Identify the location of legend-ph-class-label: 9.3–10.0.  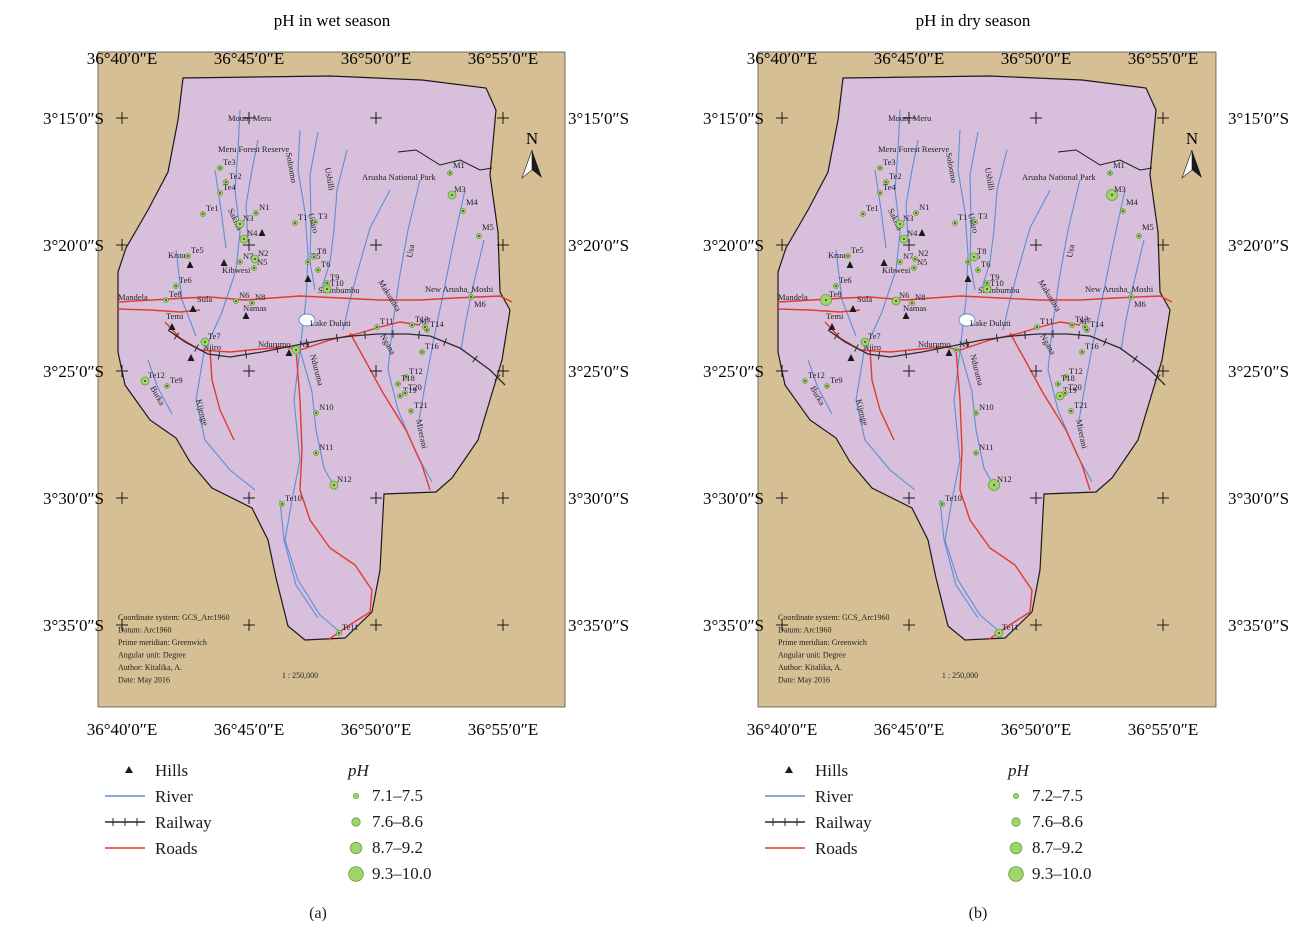
(402, 873).